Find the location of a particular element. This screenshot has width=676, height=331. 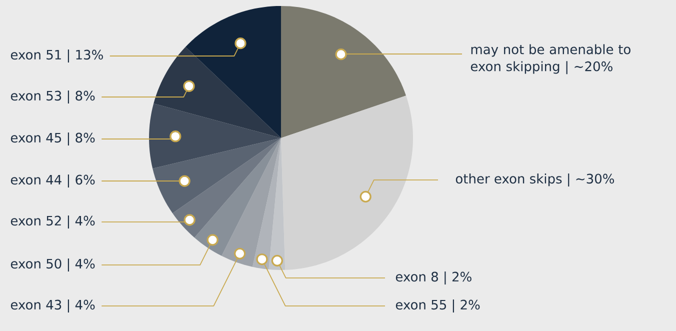

slice-label: exon 55 | 2% is located at coordinates (438, 305).